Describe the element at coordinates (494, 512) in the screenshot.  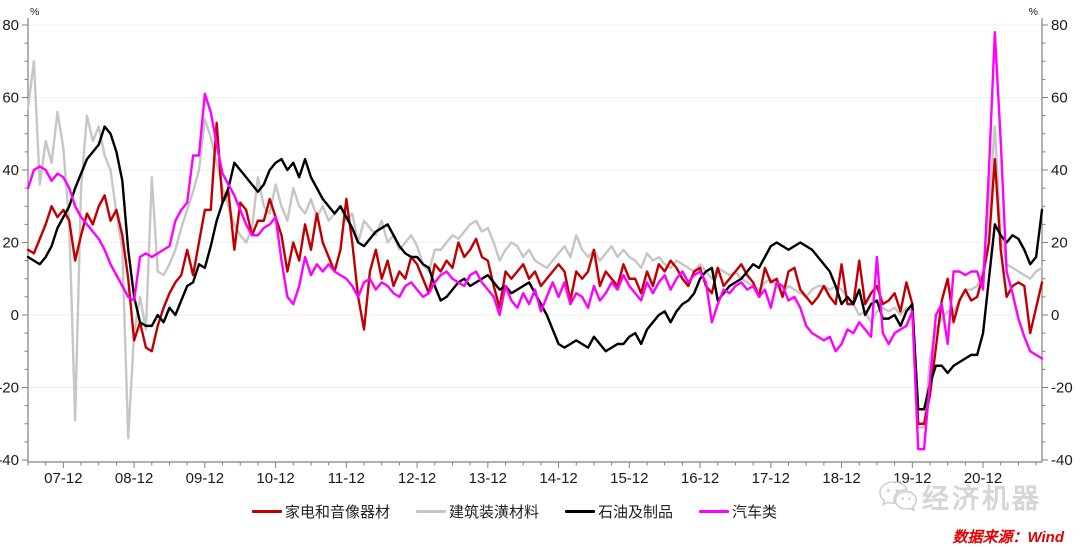
I see `legend-label-building: 建筑装潢材料` at that location.